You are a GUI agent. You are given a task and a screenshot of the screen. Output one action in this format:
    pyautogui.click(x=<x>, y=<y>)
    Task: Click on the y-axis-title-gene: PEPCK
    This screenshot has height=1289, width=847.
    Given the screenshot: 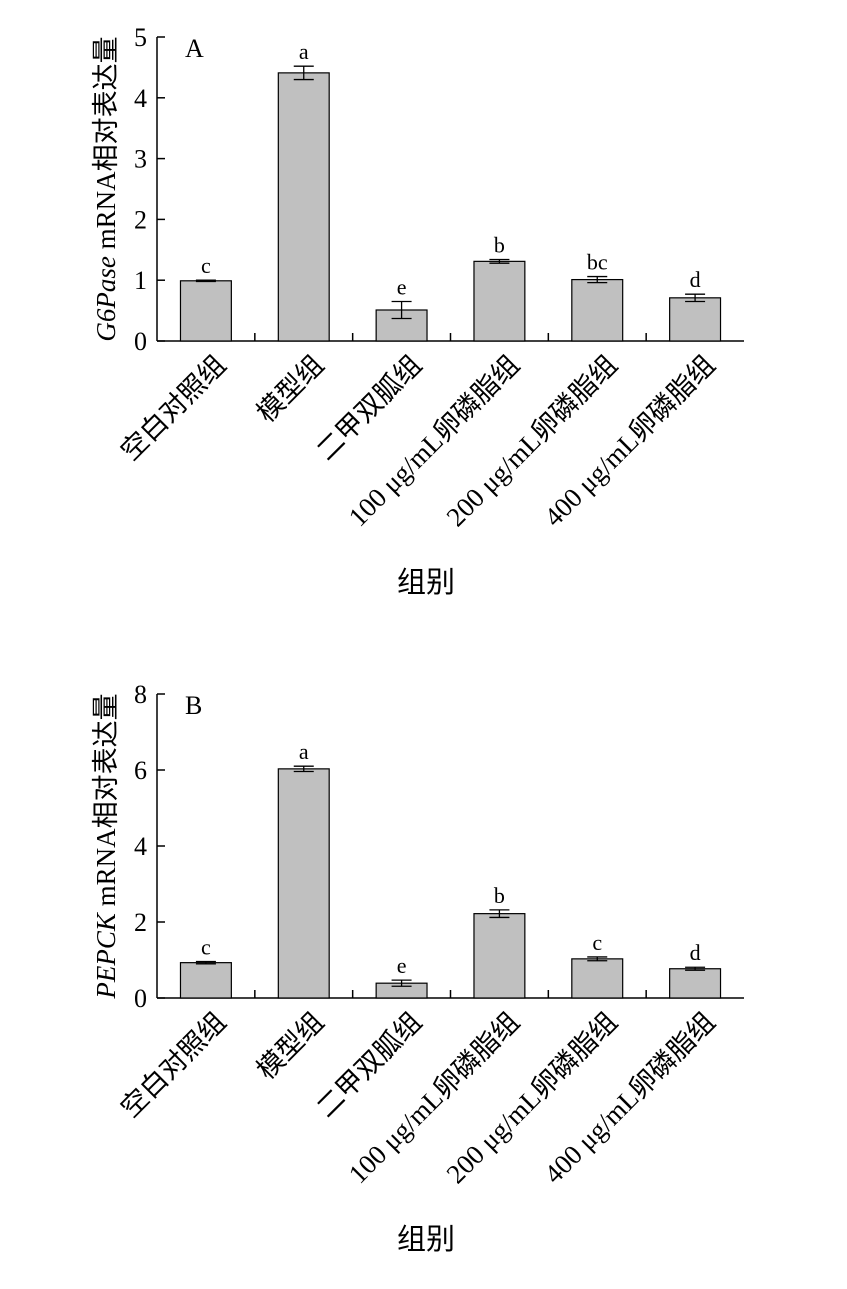 What is the action you would take?
    pyautogui.click(x=106, y=955)
    